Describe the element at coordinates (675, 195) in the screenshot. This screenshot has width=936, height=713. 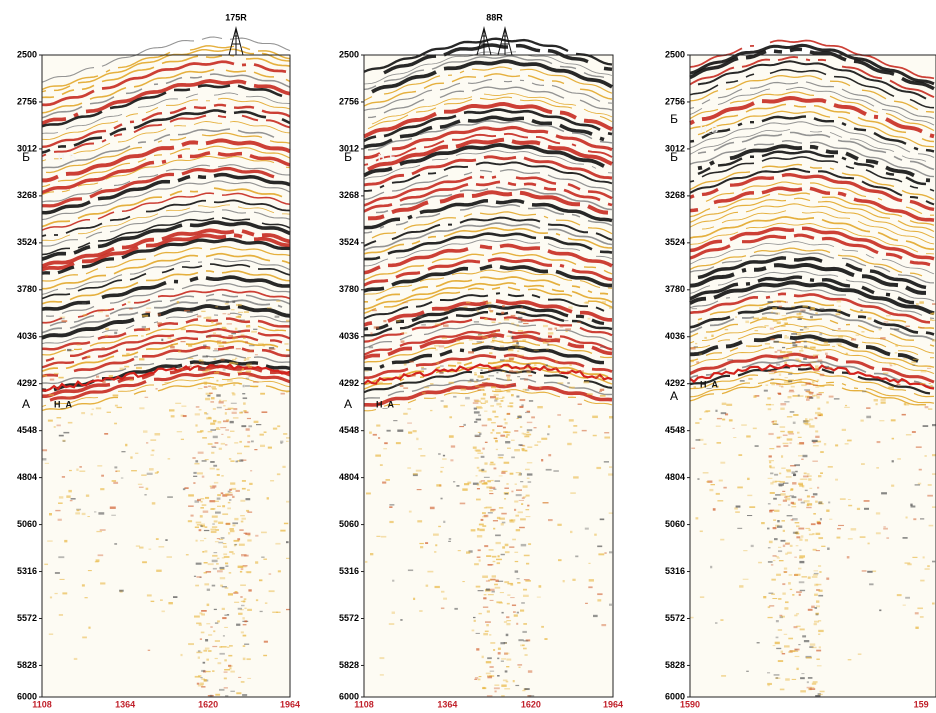
I see `y-tick-label: 3268` at that location.